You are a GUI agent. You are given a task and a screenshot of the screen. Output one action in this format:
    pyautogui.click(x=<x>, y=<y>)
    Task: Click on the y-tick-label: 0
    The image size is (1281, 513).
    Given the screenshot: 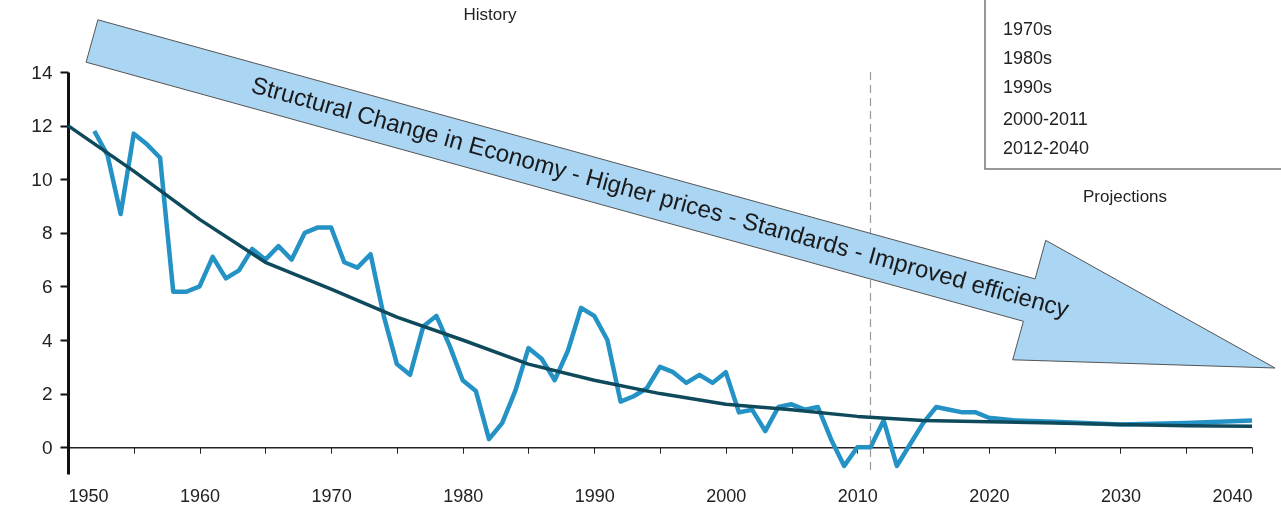 What is the action you would take?
    pyautogui.click(x=47, y=447)
    